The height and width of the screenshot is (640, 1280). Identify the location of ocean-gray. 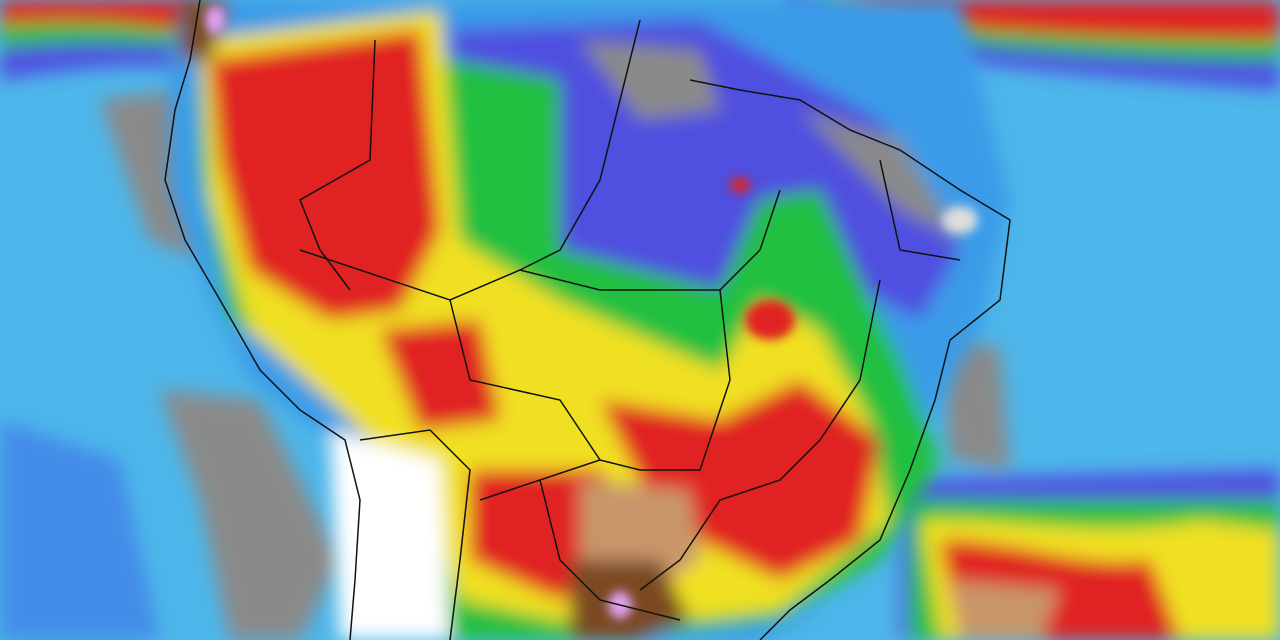
(250, 515).